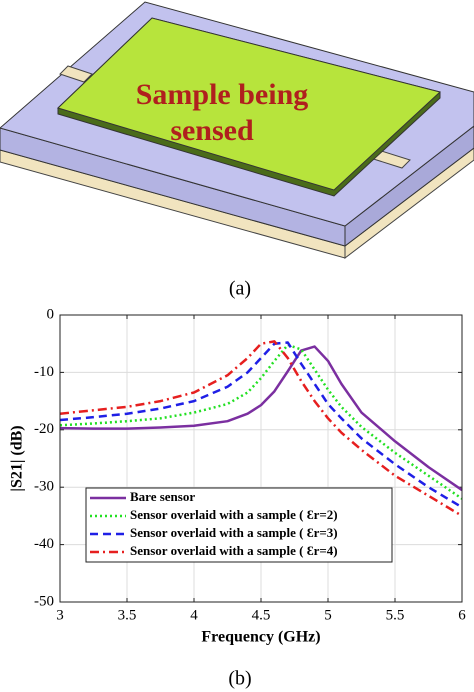 This screenshot has height=692, width=474. Describe the element at coordinates (127, 615) in the screenshot. I see `x-tick-label: 3.5` at that location.